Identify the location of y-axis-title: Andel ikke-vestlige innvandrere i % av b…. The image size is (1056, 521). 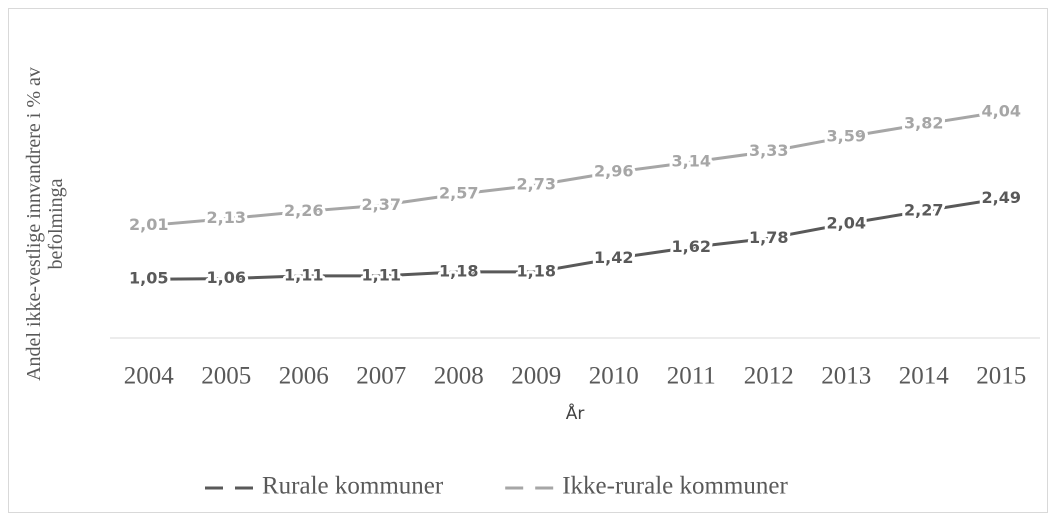
(45, 224).